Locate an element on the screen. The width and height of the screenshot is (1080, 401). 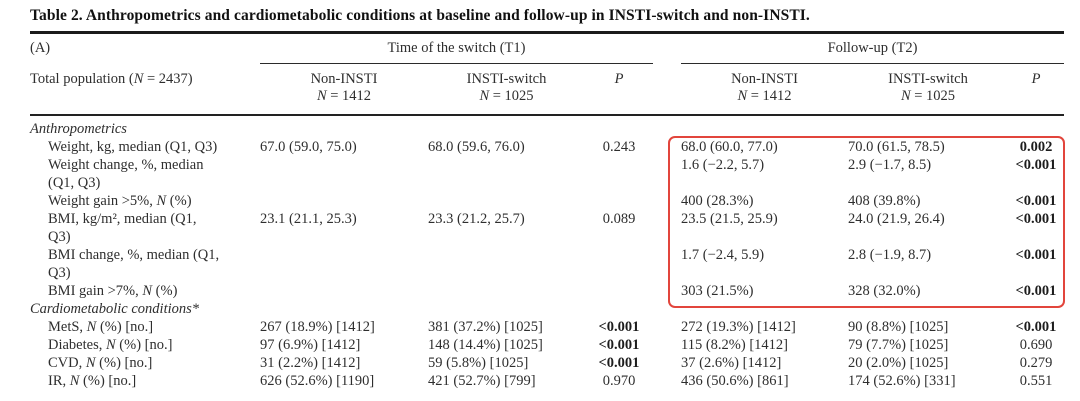
cell-t1-insti-switch: 381 (37.2%) [1025] is located at coordinates (485, 327).